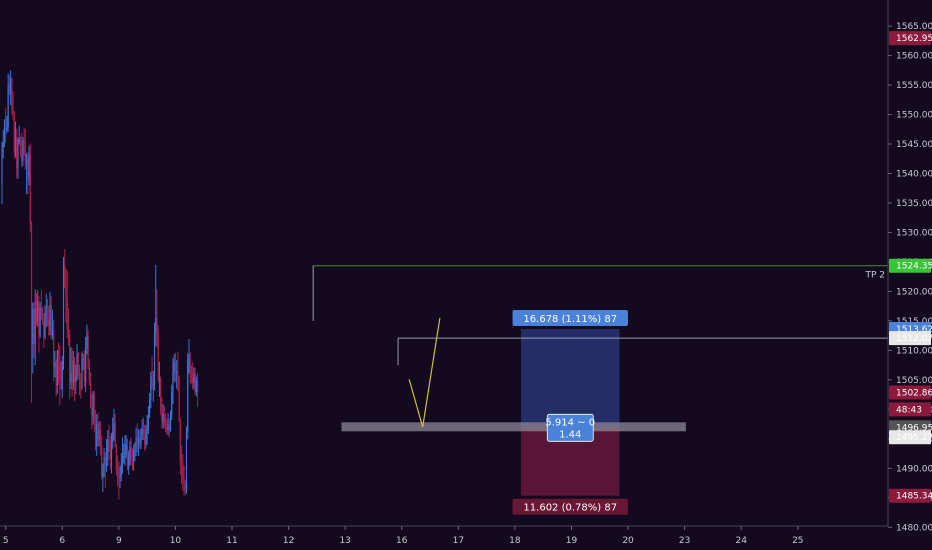 The image size is (932, 550). Describe the element at coordinates (176, 541) in the screenshot. I see `x-tick-label: 10` at that location.